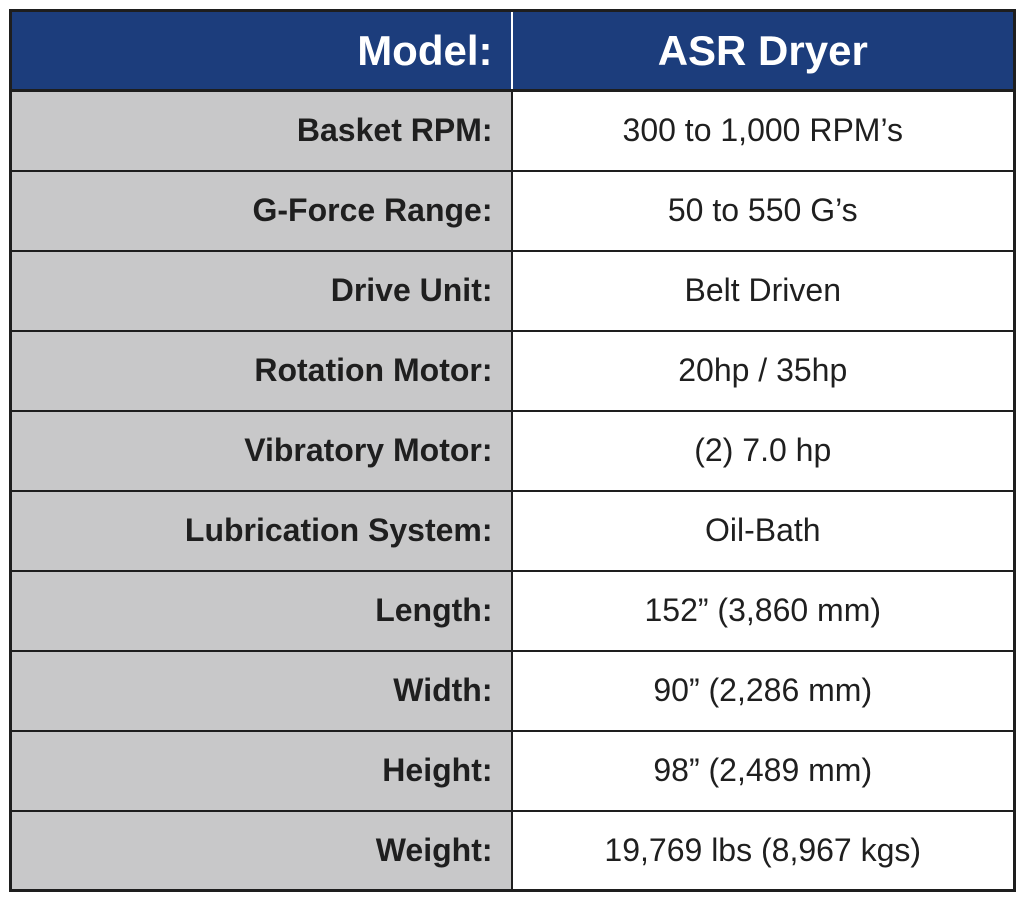  Describe the element at coordinates (261, 610) in the screenshot. I see `length-label: Length:` at that location.